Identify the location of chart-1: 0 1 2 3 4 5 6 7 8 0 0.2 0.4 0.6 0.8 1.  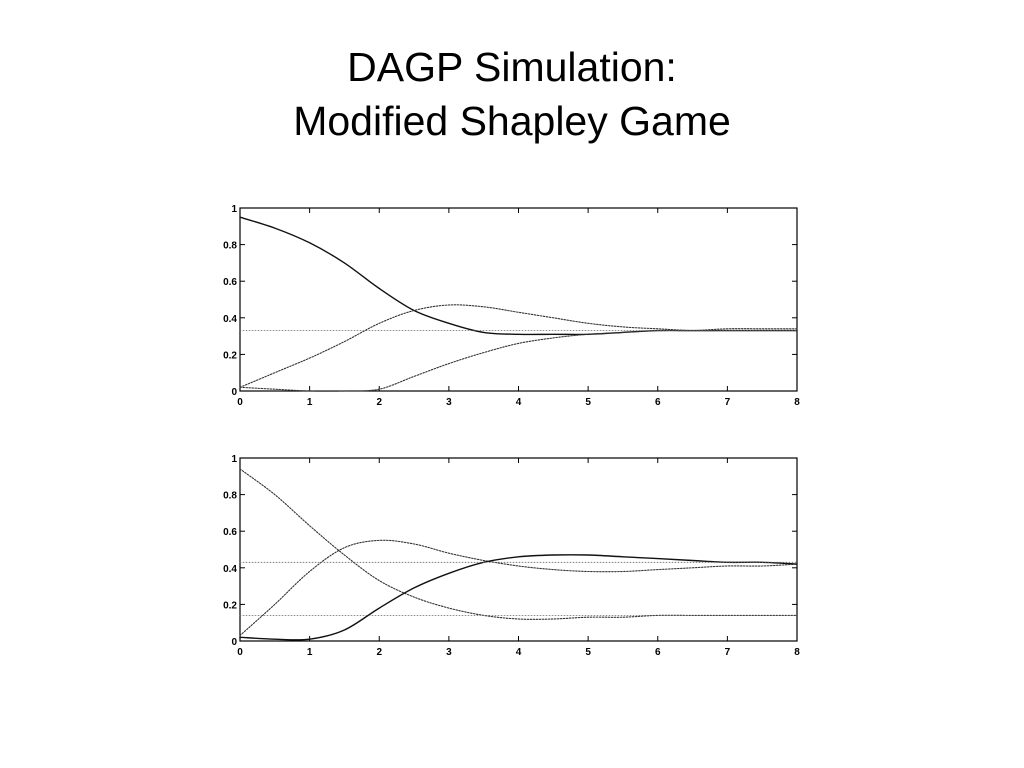
(511, 306).